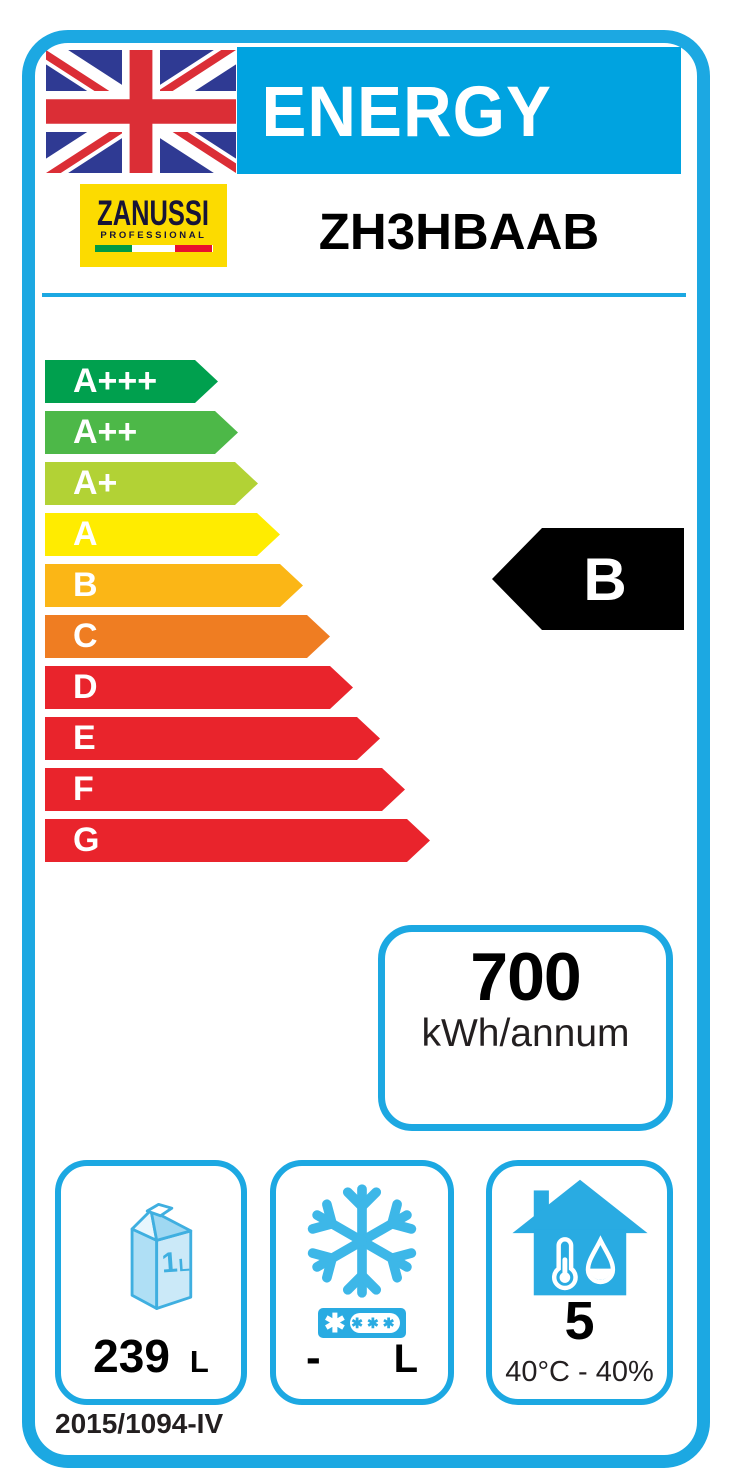 The width and height of the screenshot is (730, 1480). I want to click on rating-arrow-label: F, so click(83, 789).